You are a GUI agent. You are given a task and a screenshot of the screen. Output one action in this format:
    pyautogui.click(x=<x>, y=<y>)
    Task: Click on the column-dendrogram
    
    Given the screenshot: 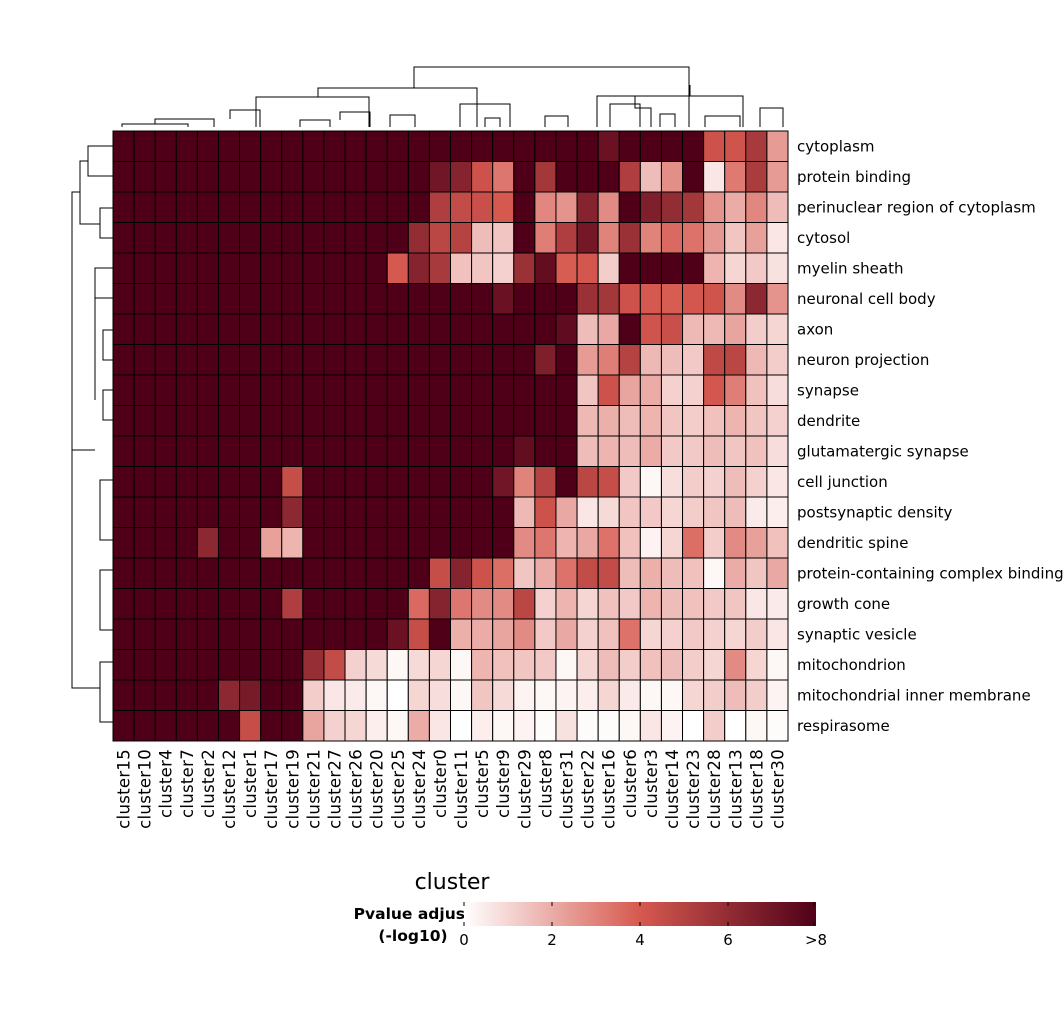 What is the action you would take?
    pyautogui.click(x=452, y=96)
    